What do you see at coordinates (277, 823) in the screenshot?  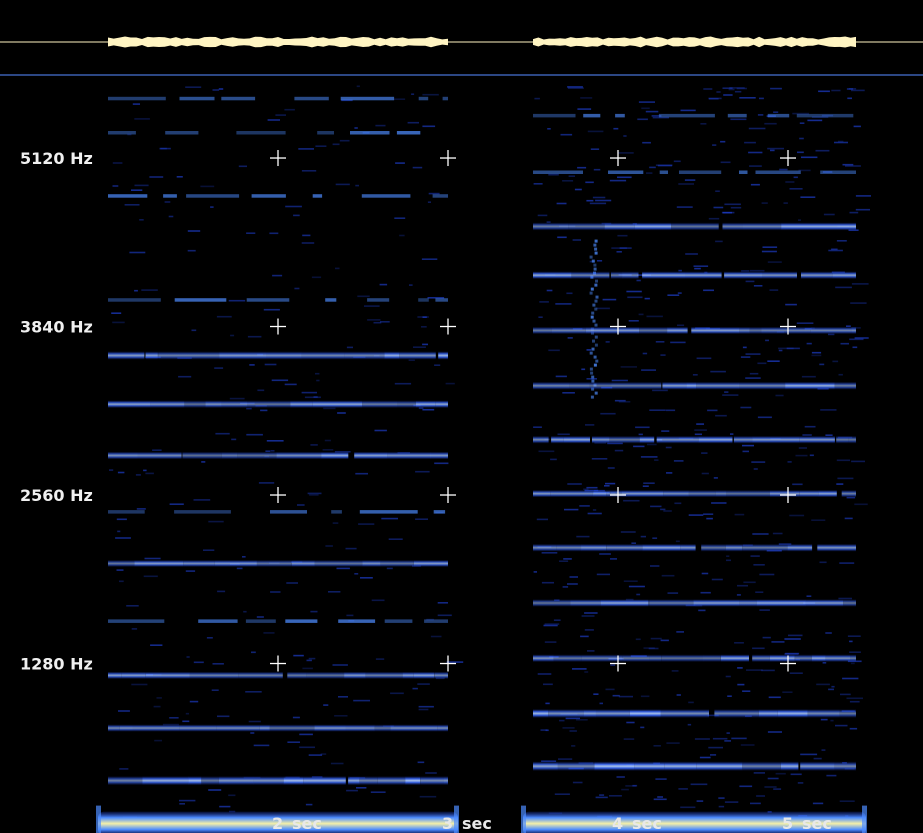 I see `x-tick-value: 2` at bounding box center [277, 823].